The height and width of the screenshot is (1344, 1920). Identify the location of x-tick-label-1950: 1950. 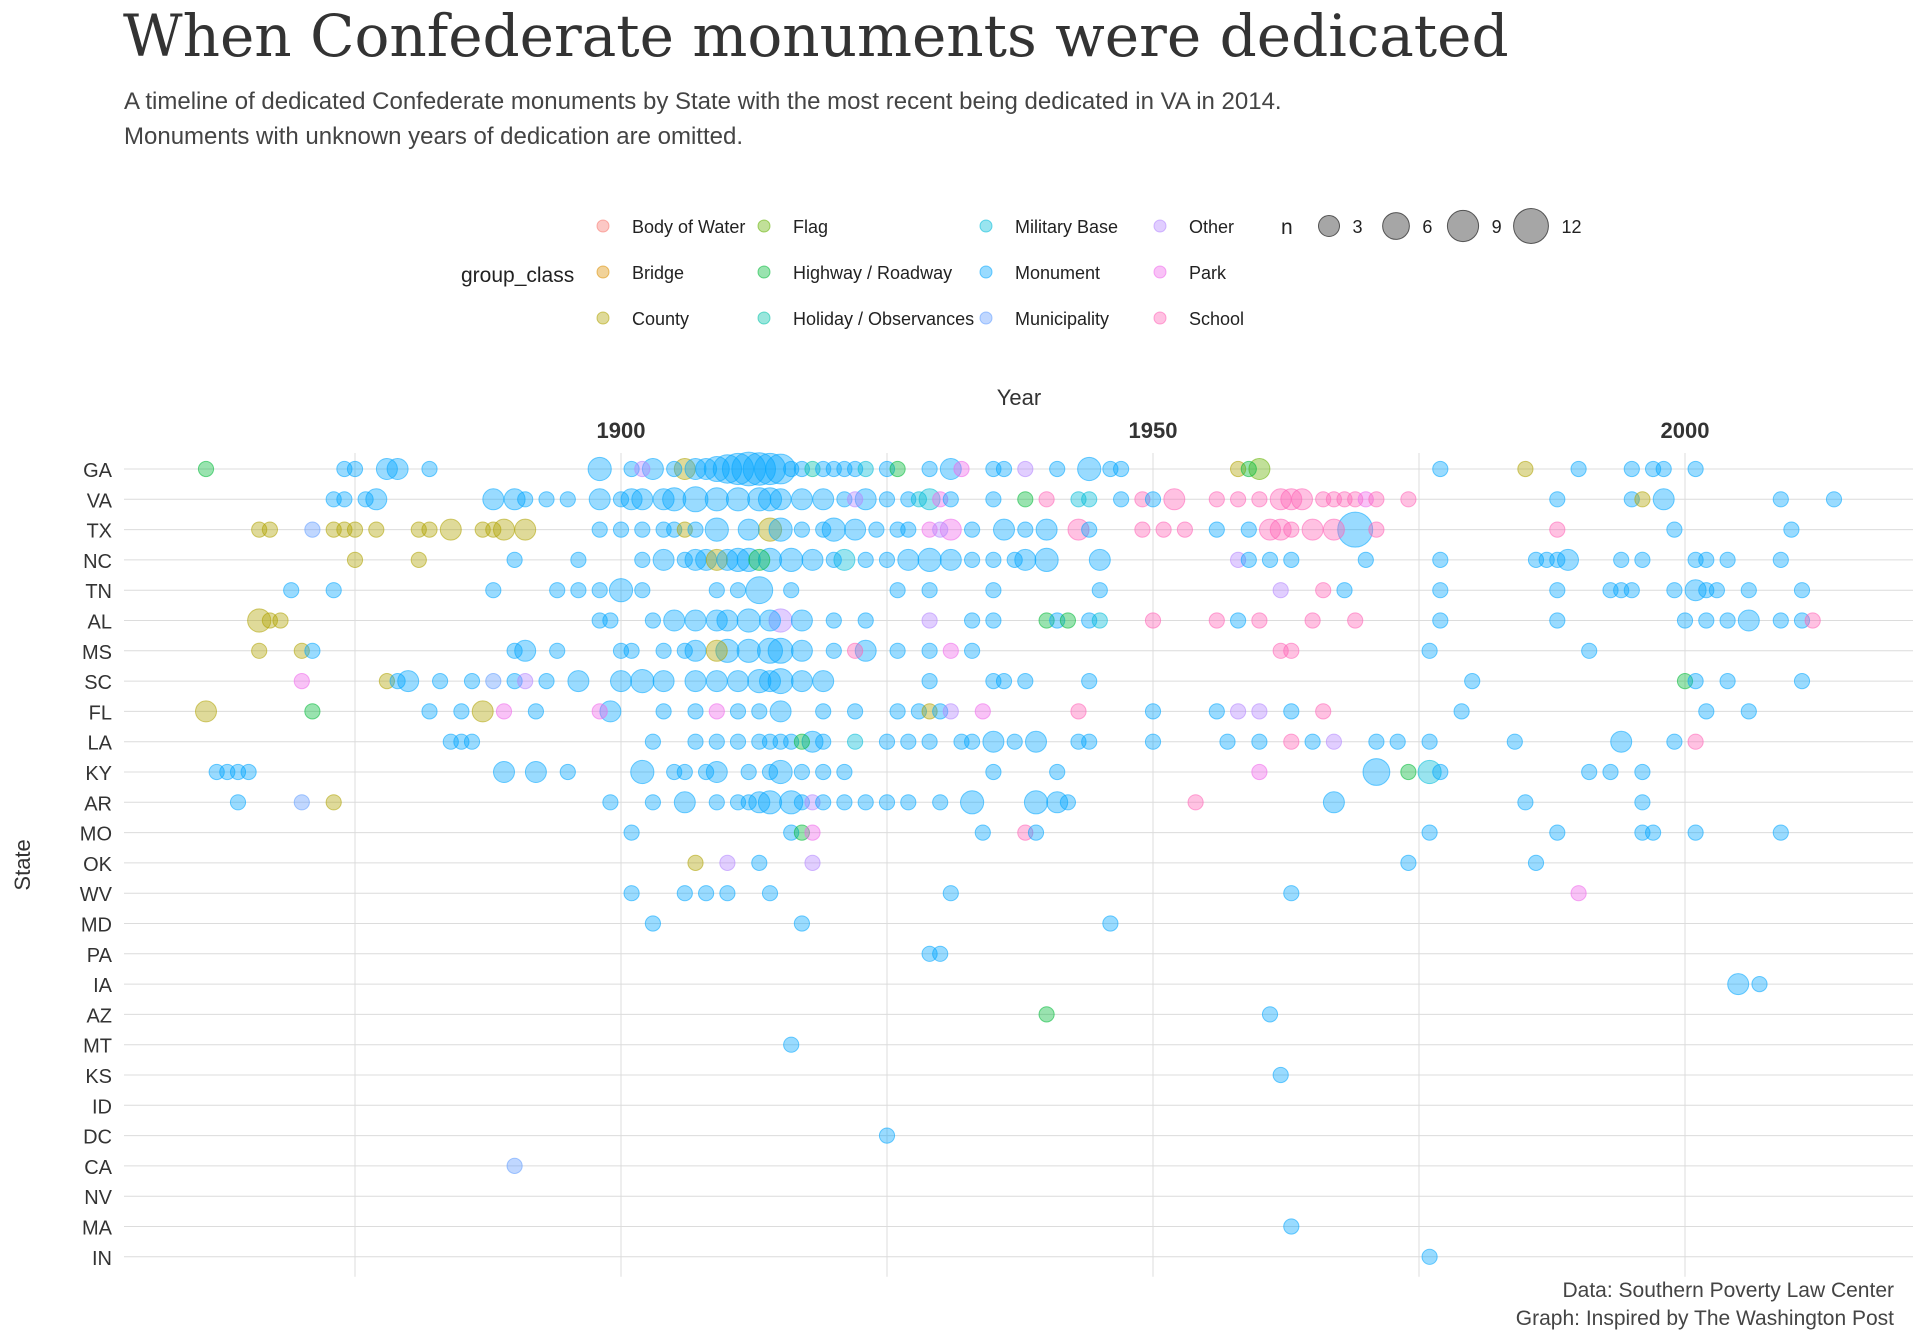
(1153, 430).